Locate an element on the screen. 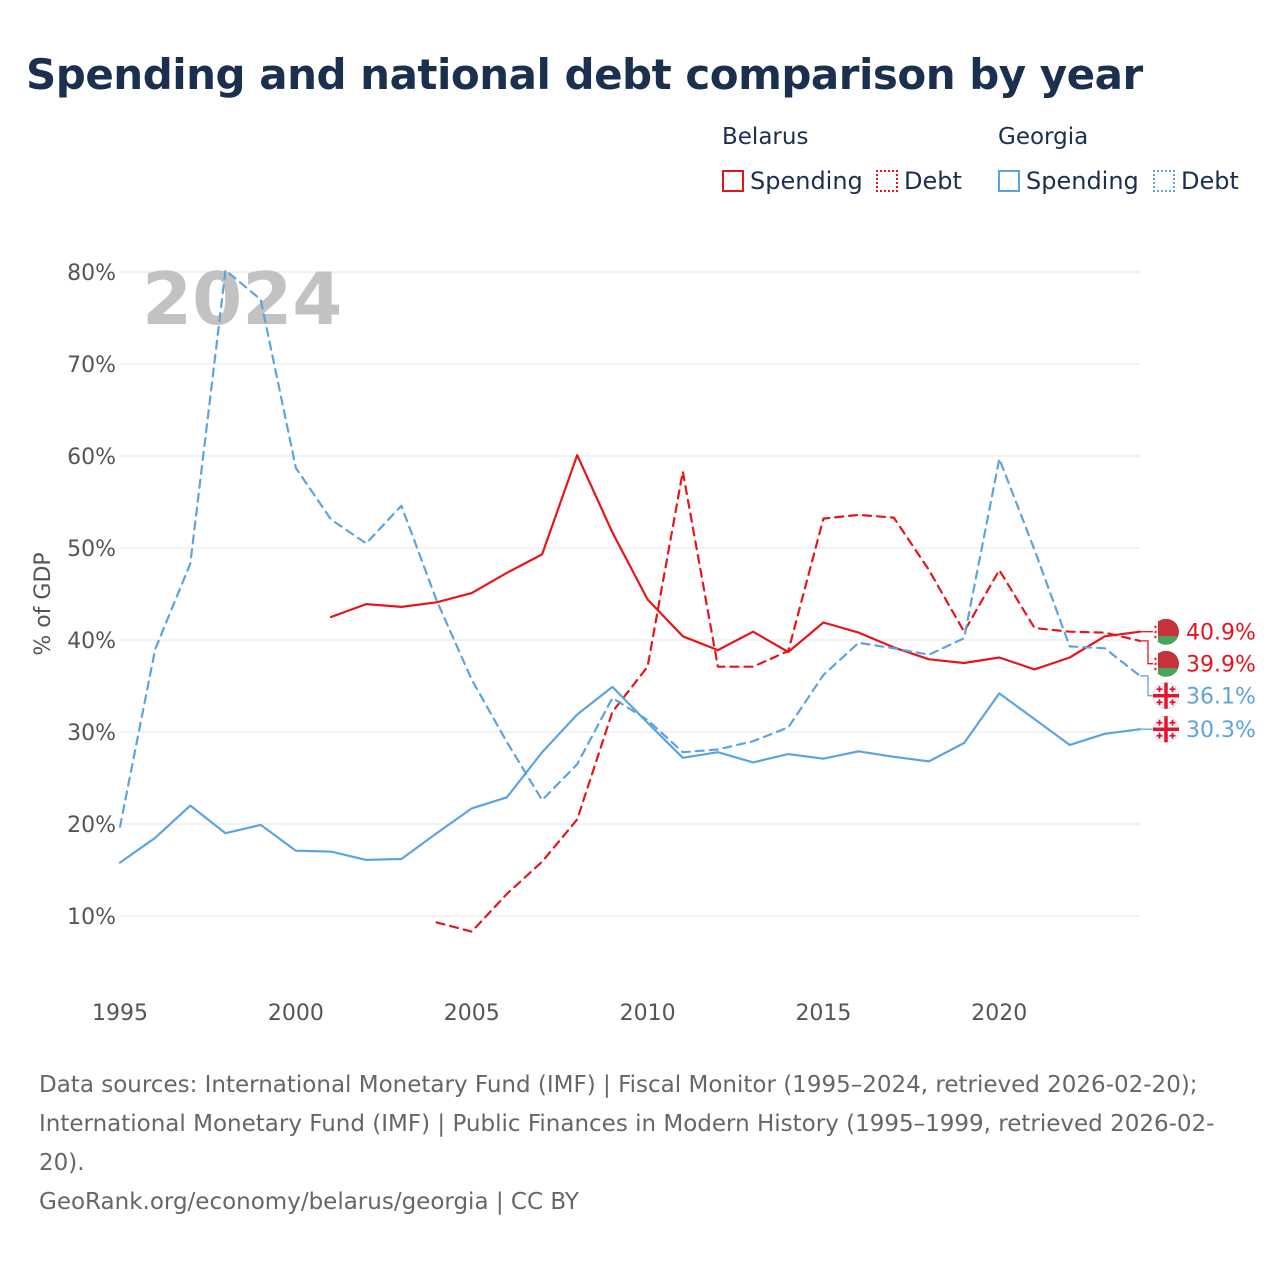  x-tick-label: 2000 is located at coordinates (296, 1013).